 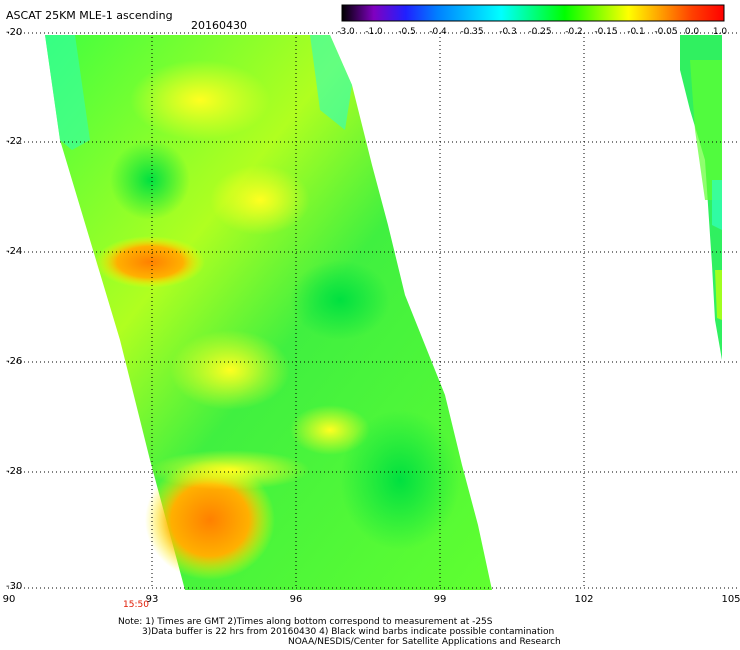 What do you see at coordinates (508, 32) in the screenshot?
I see `colorbar-label: -0.3` at bounding box center [508, 32].